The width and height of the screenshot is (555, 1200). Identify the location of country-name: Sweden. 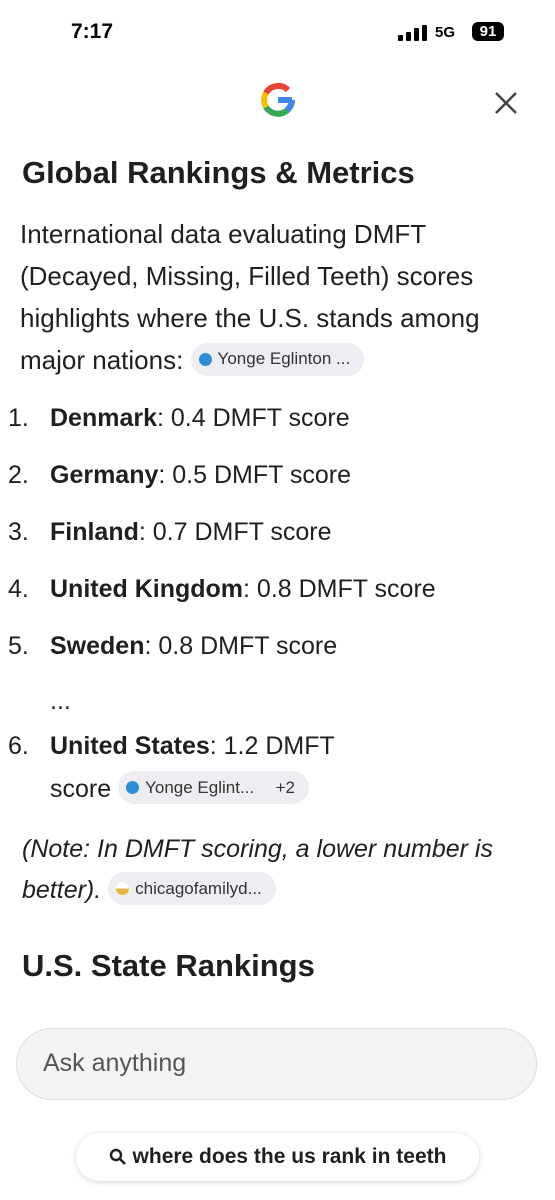
(97, 646).